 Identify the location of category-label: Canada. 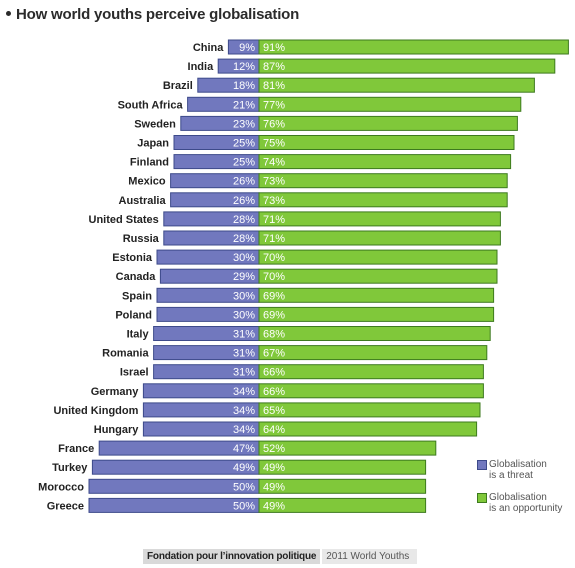
(136, 277).